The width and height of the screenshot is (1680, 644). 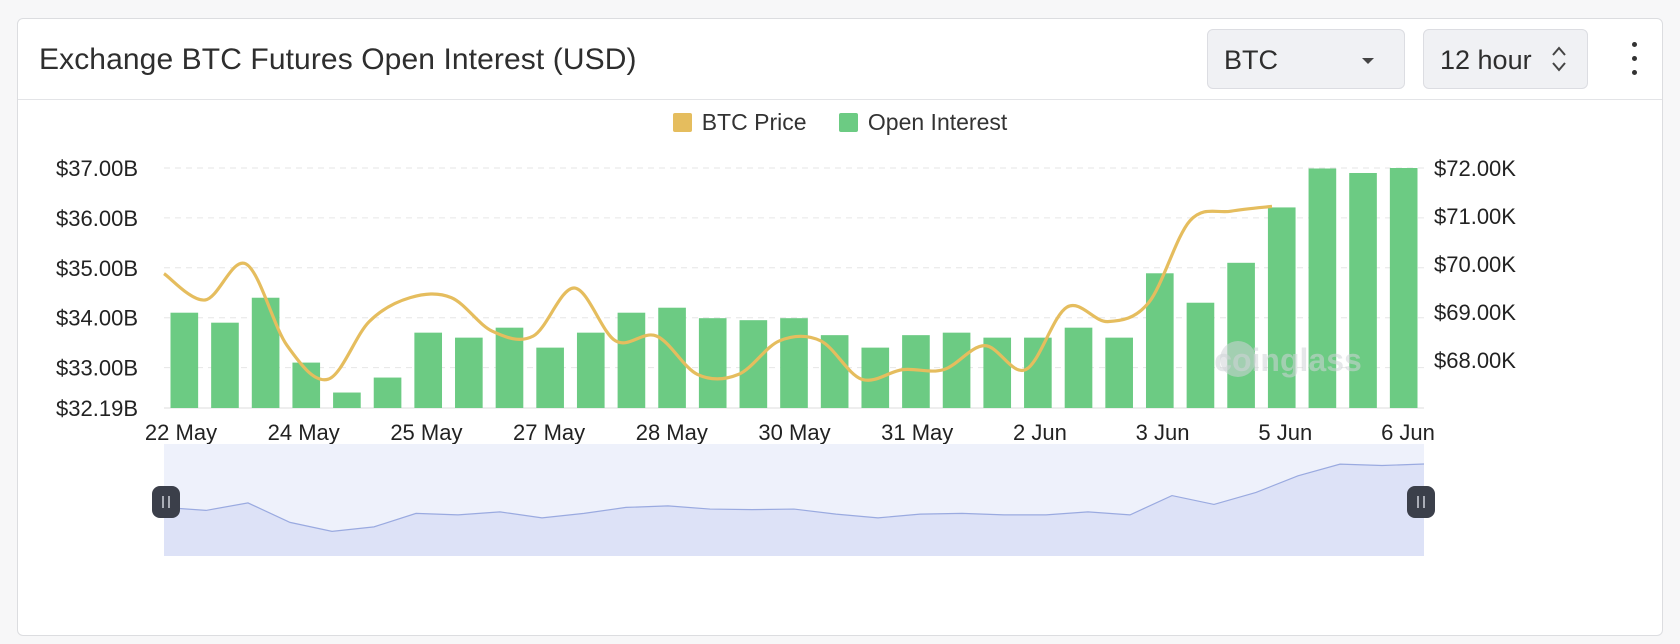 I want to click on legend-item-open-interest: Open Interest, so click(x=923, y=122).